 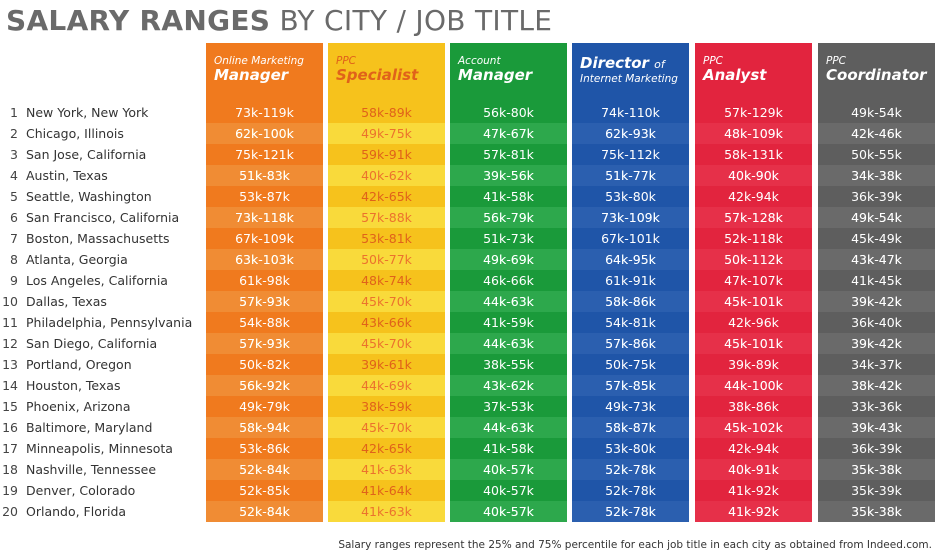 What do you see at coordinates (509, 75) in the screenshot?
I see `column-header-big: Manager` at bounding box center [509, 75].